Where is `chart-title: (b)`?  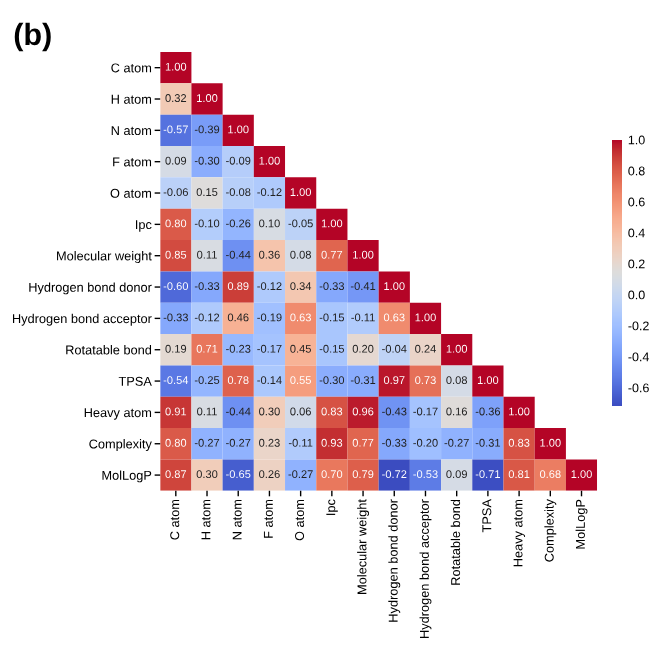 chart-title: (b) is located at coordinates (32, 37).